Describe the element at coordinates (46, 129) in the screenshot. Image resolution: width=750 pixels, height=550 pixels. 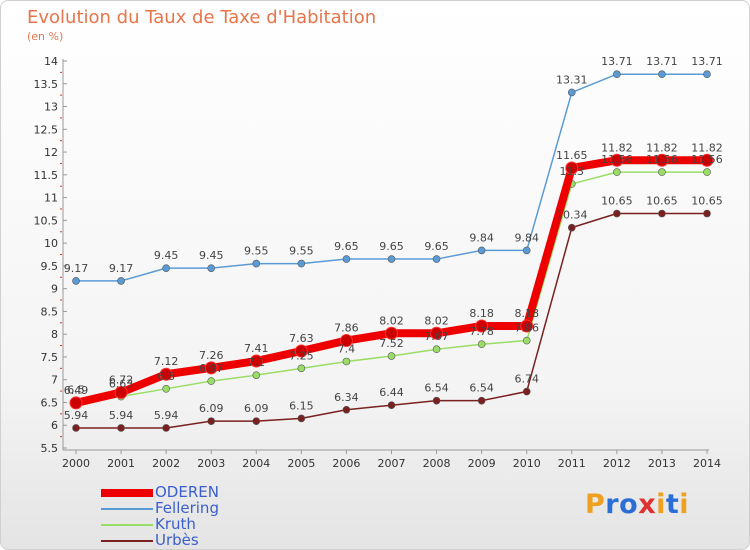
I see `y-tick-label: 12.5` at that location.